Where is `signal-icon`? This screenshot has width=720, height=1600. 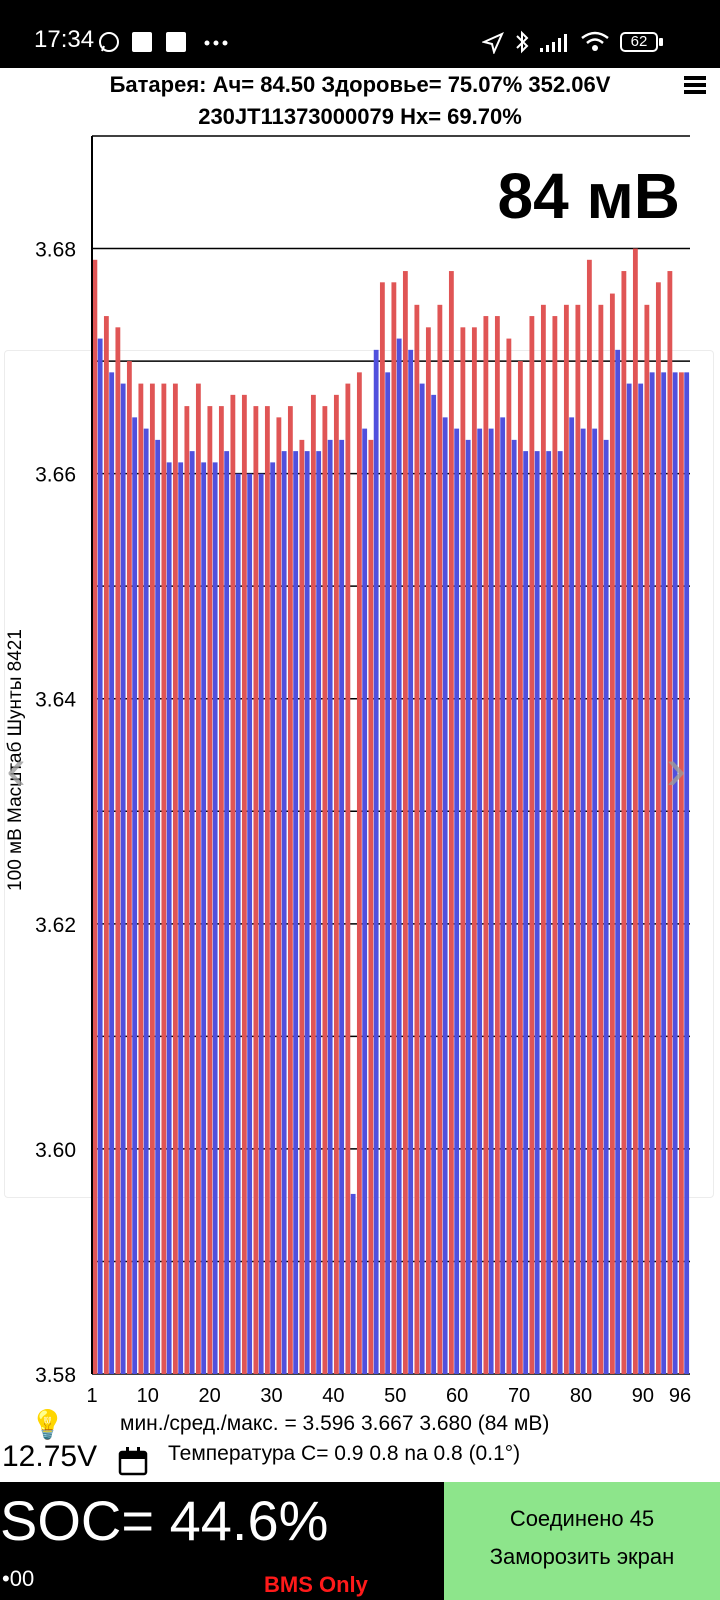 signal-icon is located at coordinates (553, 43).